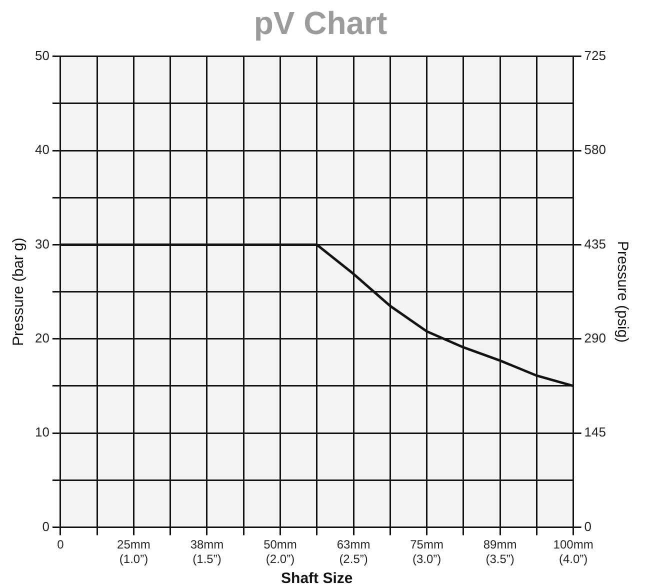 This screenshot has width=645, height=588. I want to click on x-tick-label: 89mm (3.5”), so click(500, 552).